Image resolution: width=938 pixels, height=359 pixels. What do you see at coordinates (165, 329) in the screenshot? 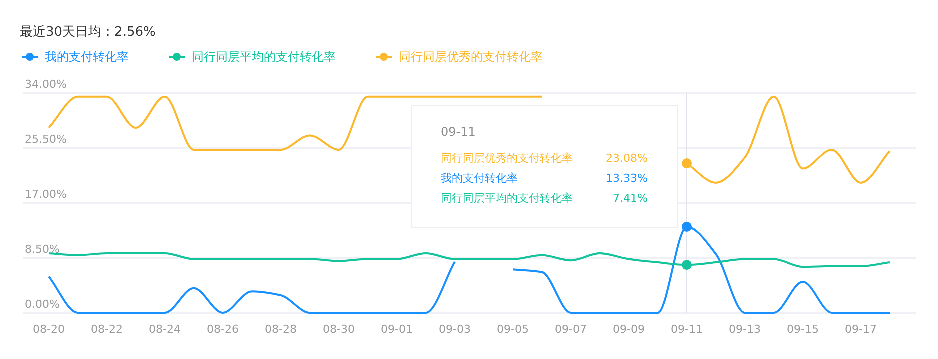
I see `x-tick-label: 08-24` at bounding box center [165, 329].